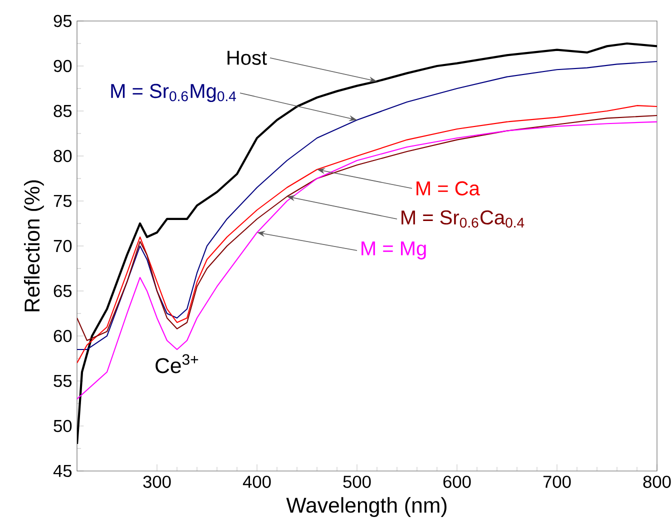  What do you see at coordinates (63, 336) in the screenshot?
I see `y-tick-label: 60` at bounding box center [63, 336].